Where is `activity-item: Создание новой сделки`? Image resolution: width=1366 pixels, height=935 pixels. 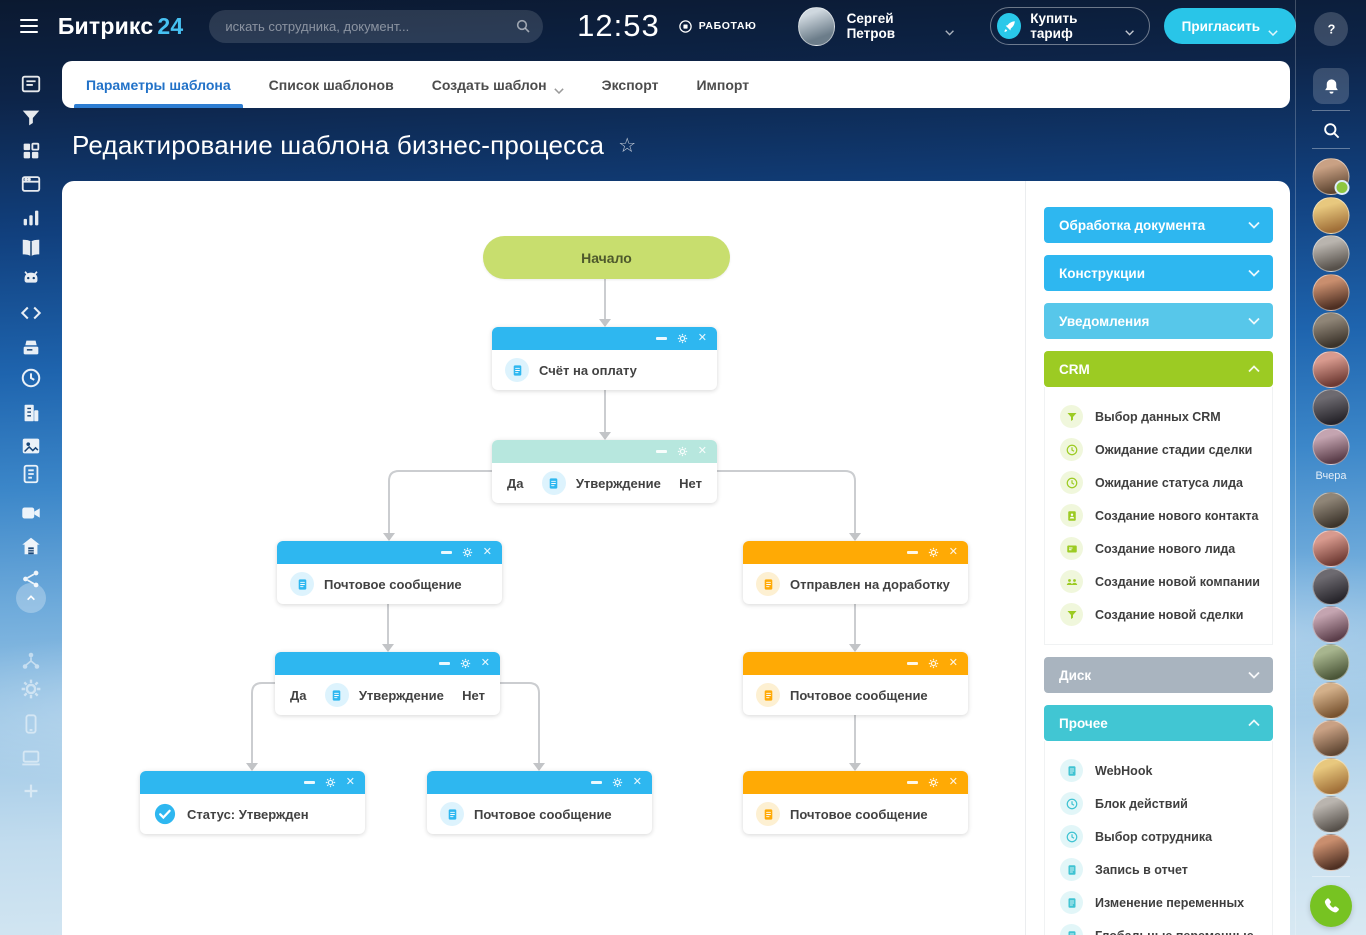 activity-item: Создание новой сделки is located at coordinates (1158, 614).